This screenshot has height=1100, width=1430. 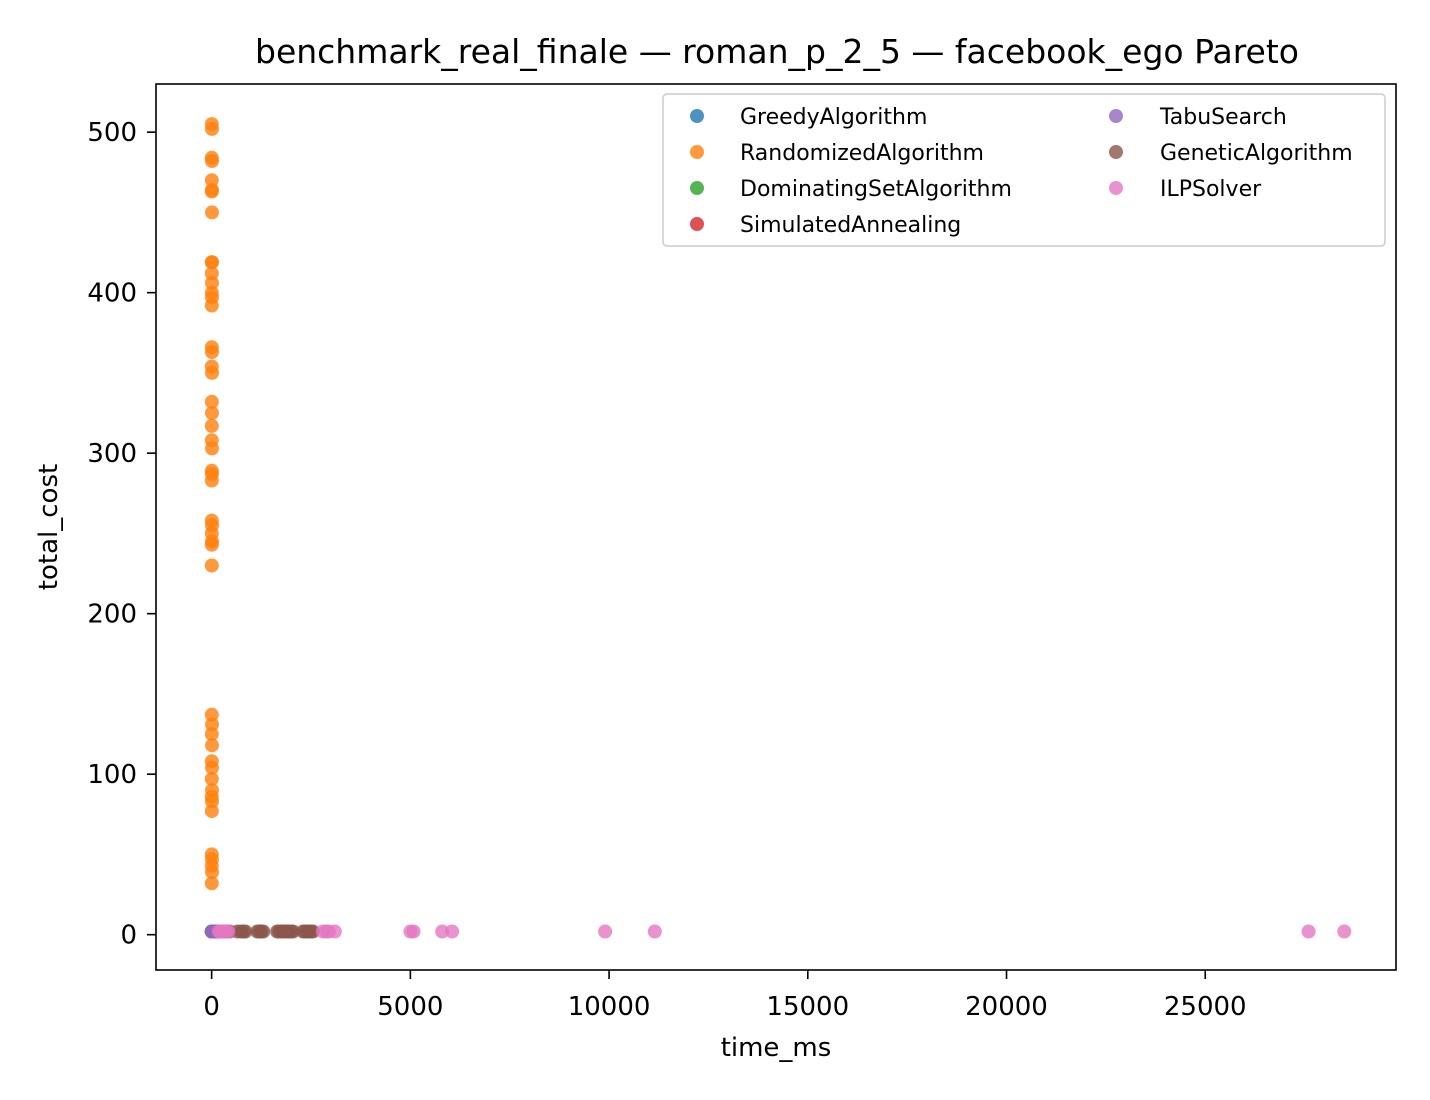 What do you see at coordinates (850, 225) in the screenshot?
I see `legend-label-SimulatedAnnealing: SimulatedAnnealing` at bounding box center [850, 225].